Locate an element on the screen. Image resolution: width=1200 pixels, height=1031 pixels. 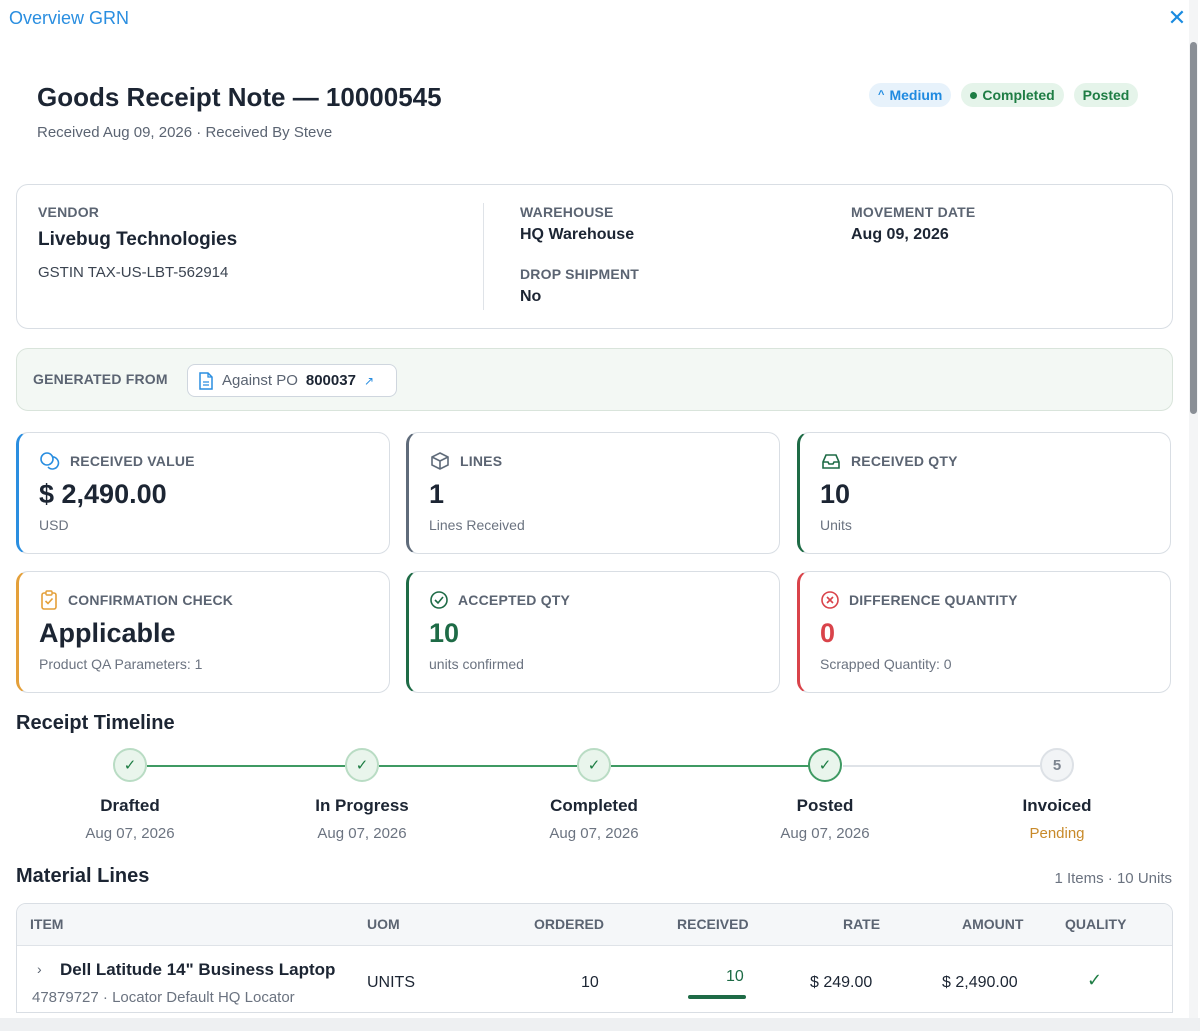
status-dot-icon is located at coordinates (974, 95).